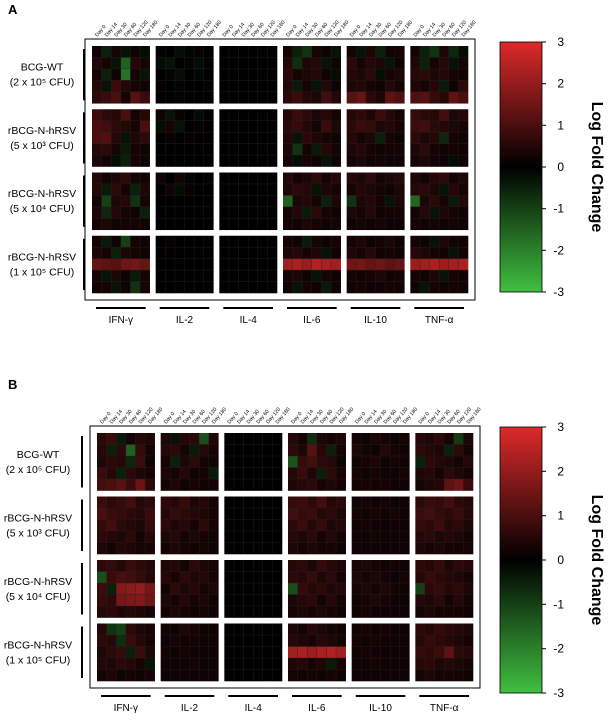 This screenshot has height=721, width=610. I want to click on cytokine-label: TNF-α, so click(439, 320).